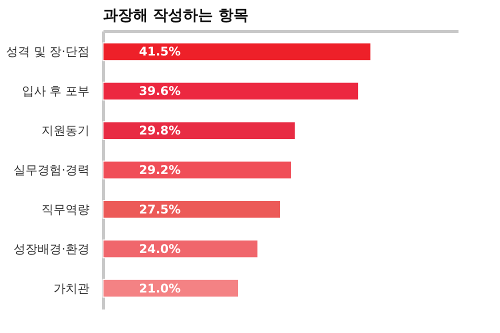  Describe the element at coordinates (52, 249) in the screenshot. I see `y-tick-label: 성장배경·환경` at that location.